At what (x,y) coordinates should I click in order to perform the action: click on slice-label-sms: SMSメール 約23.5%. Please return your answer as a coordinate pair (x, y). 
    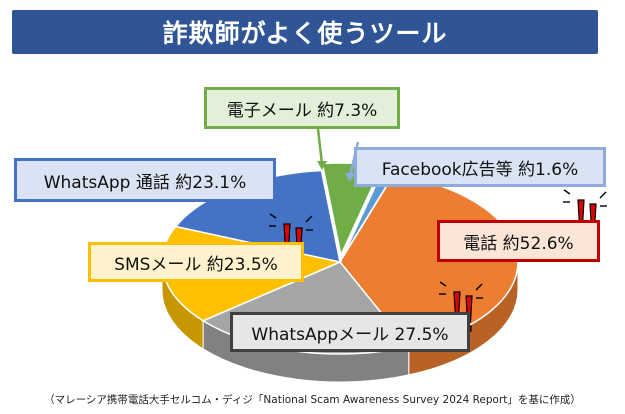
    Looking at the image, I should click on (196, 262).